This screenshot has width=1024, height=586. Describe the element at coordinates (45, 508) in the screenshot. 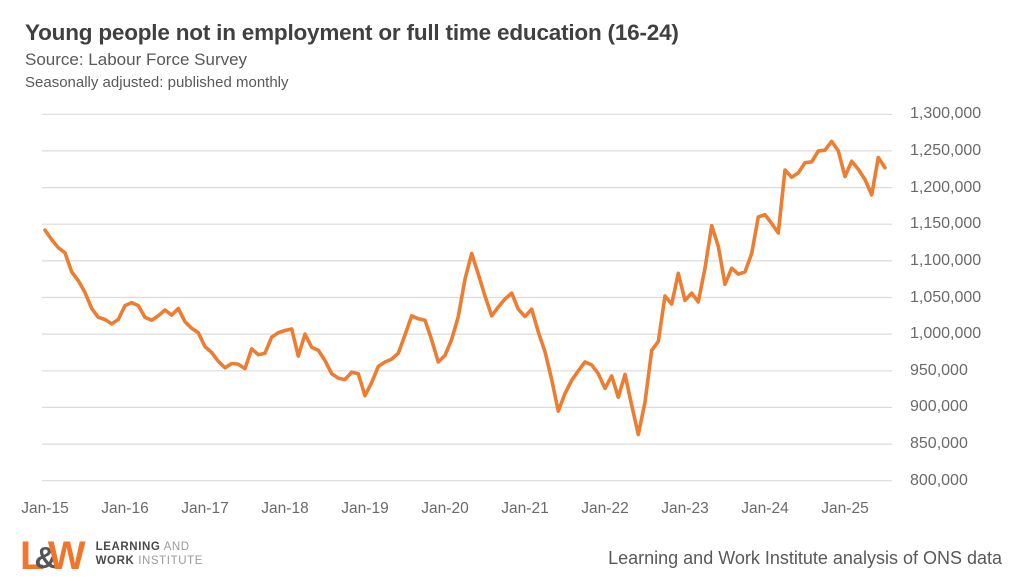

I see `x-axis-label: Jan-15` at that location.